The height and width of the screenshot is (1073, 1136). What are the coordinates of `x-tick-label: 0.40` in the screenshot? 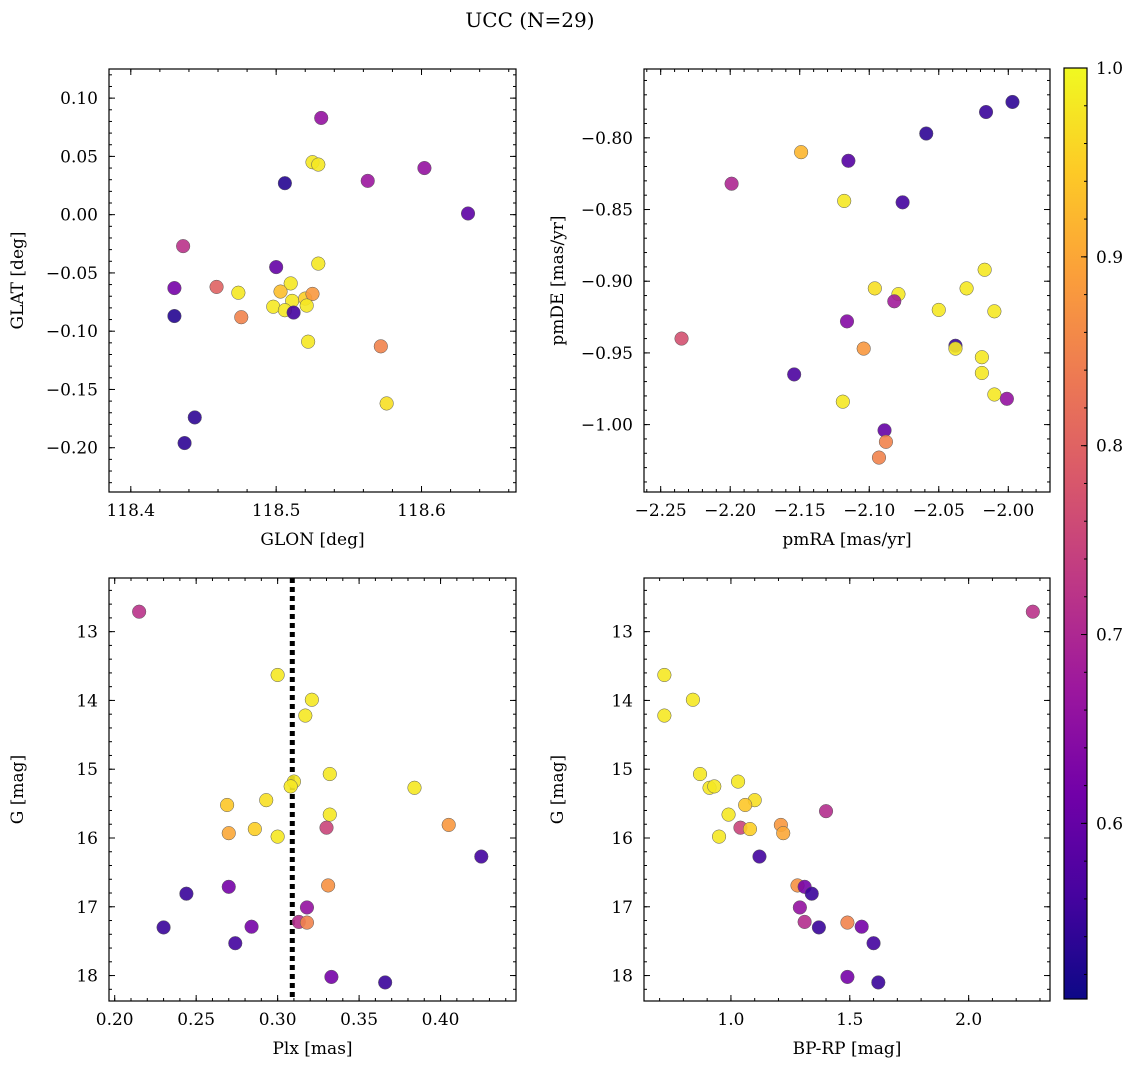 It's located at (441, 1020).